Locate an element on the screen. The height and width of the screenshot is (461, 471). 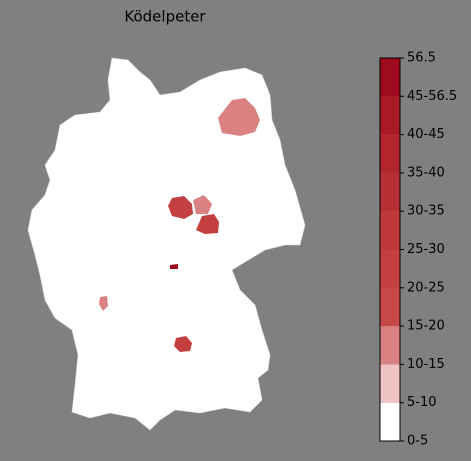
tick-label: 45-56.5 is located at coordinates (432, 96).